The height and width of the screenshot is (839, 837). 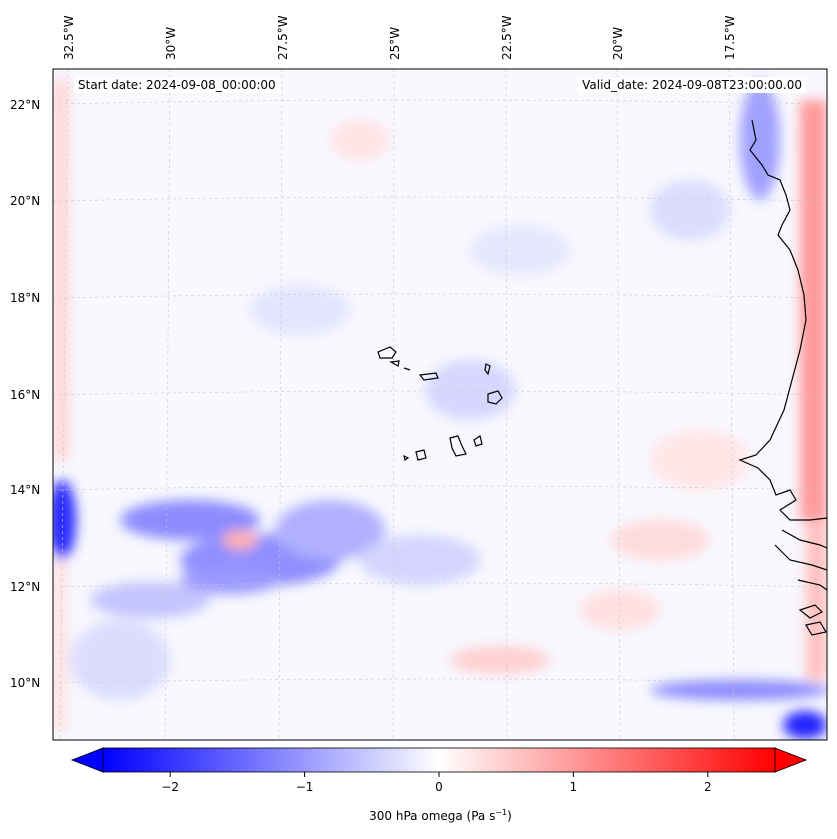 What do you see at coordinates (573, 787) in the screenshot?
I see `colorbar-tick-label: 1` at bounding box center [573, 787].